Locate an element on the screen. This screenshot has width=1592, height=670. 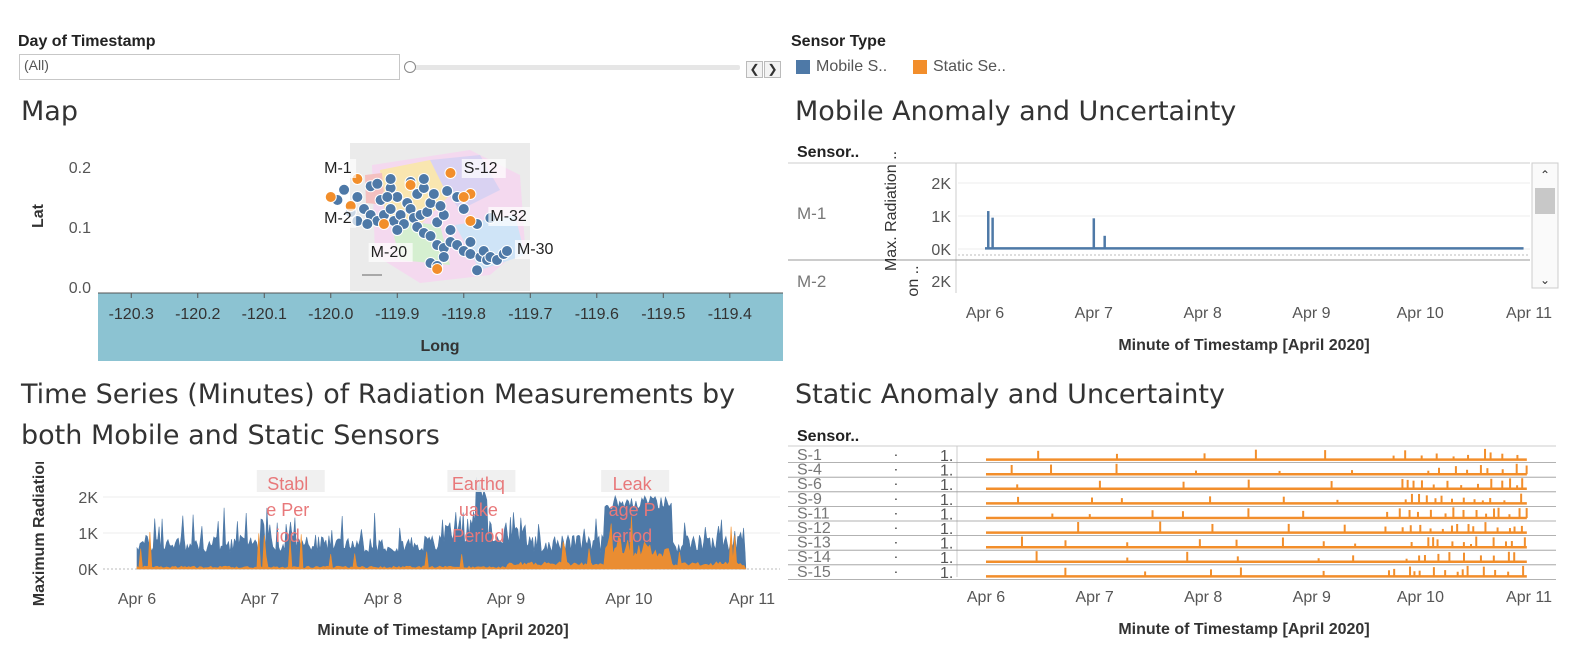
mobile-scroll-thumb is located at coordinates (1545, 201).